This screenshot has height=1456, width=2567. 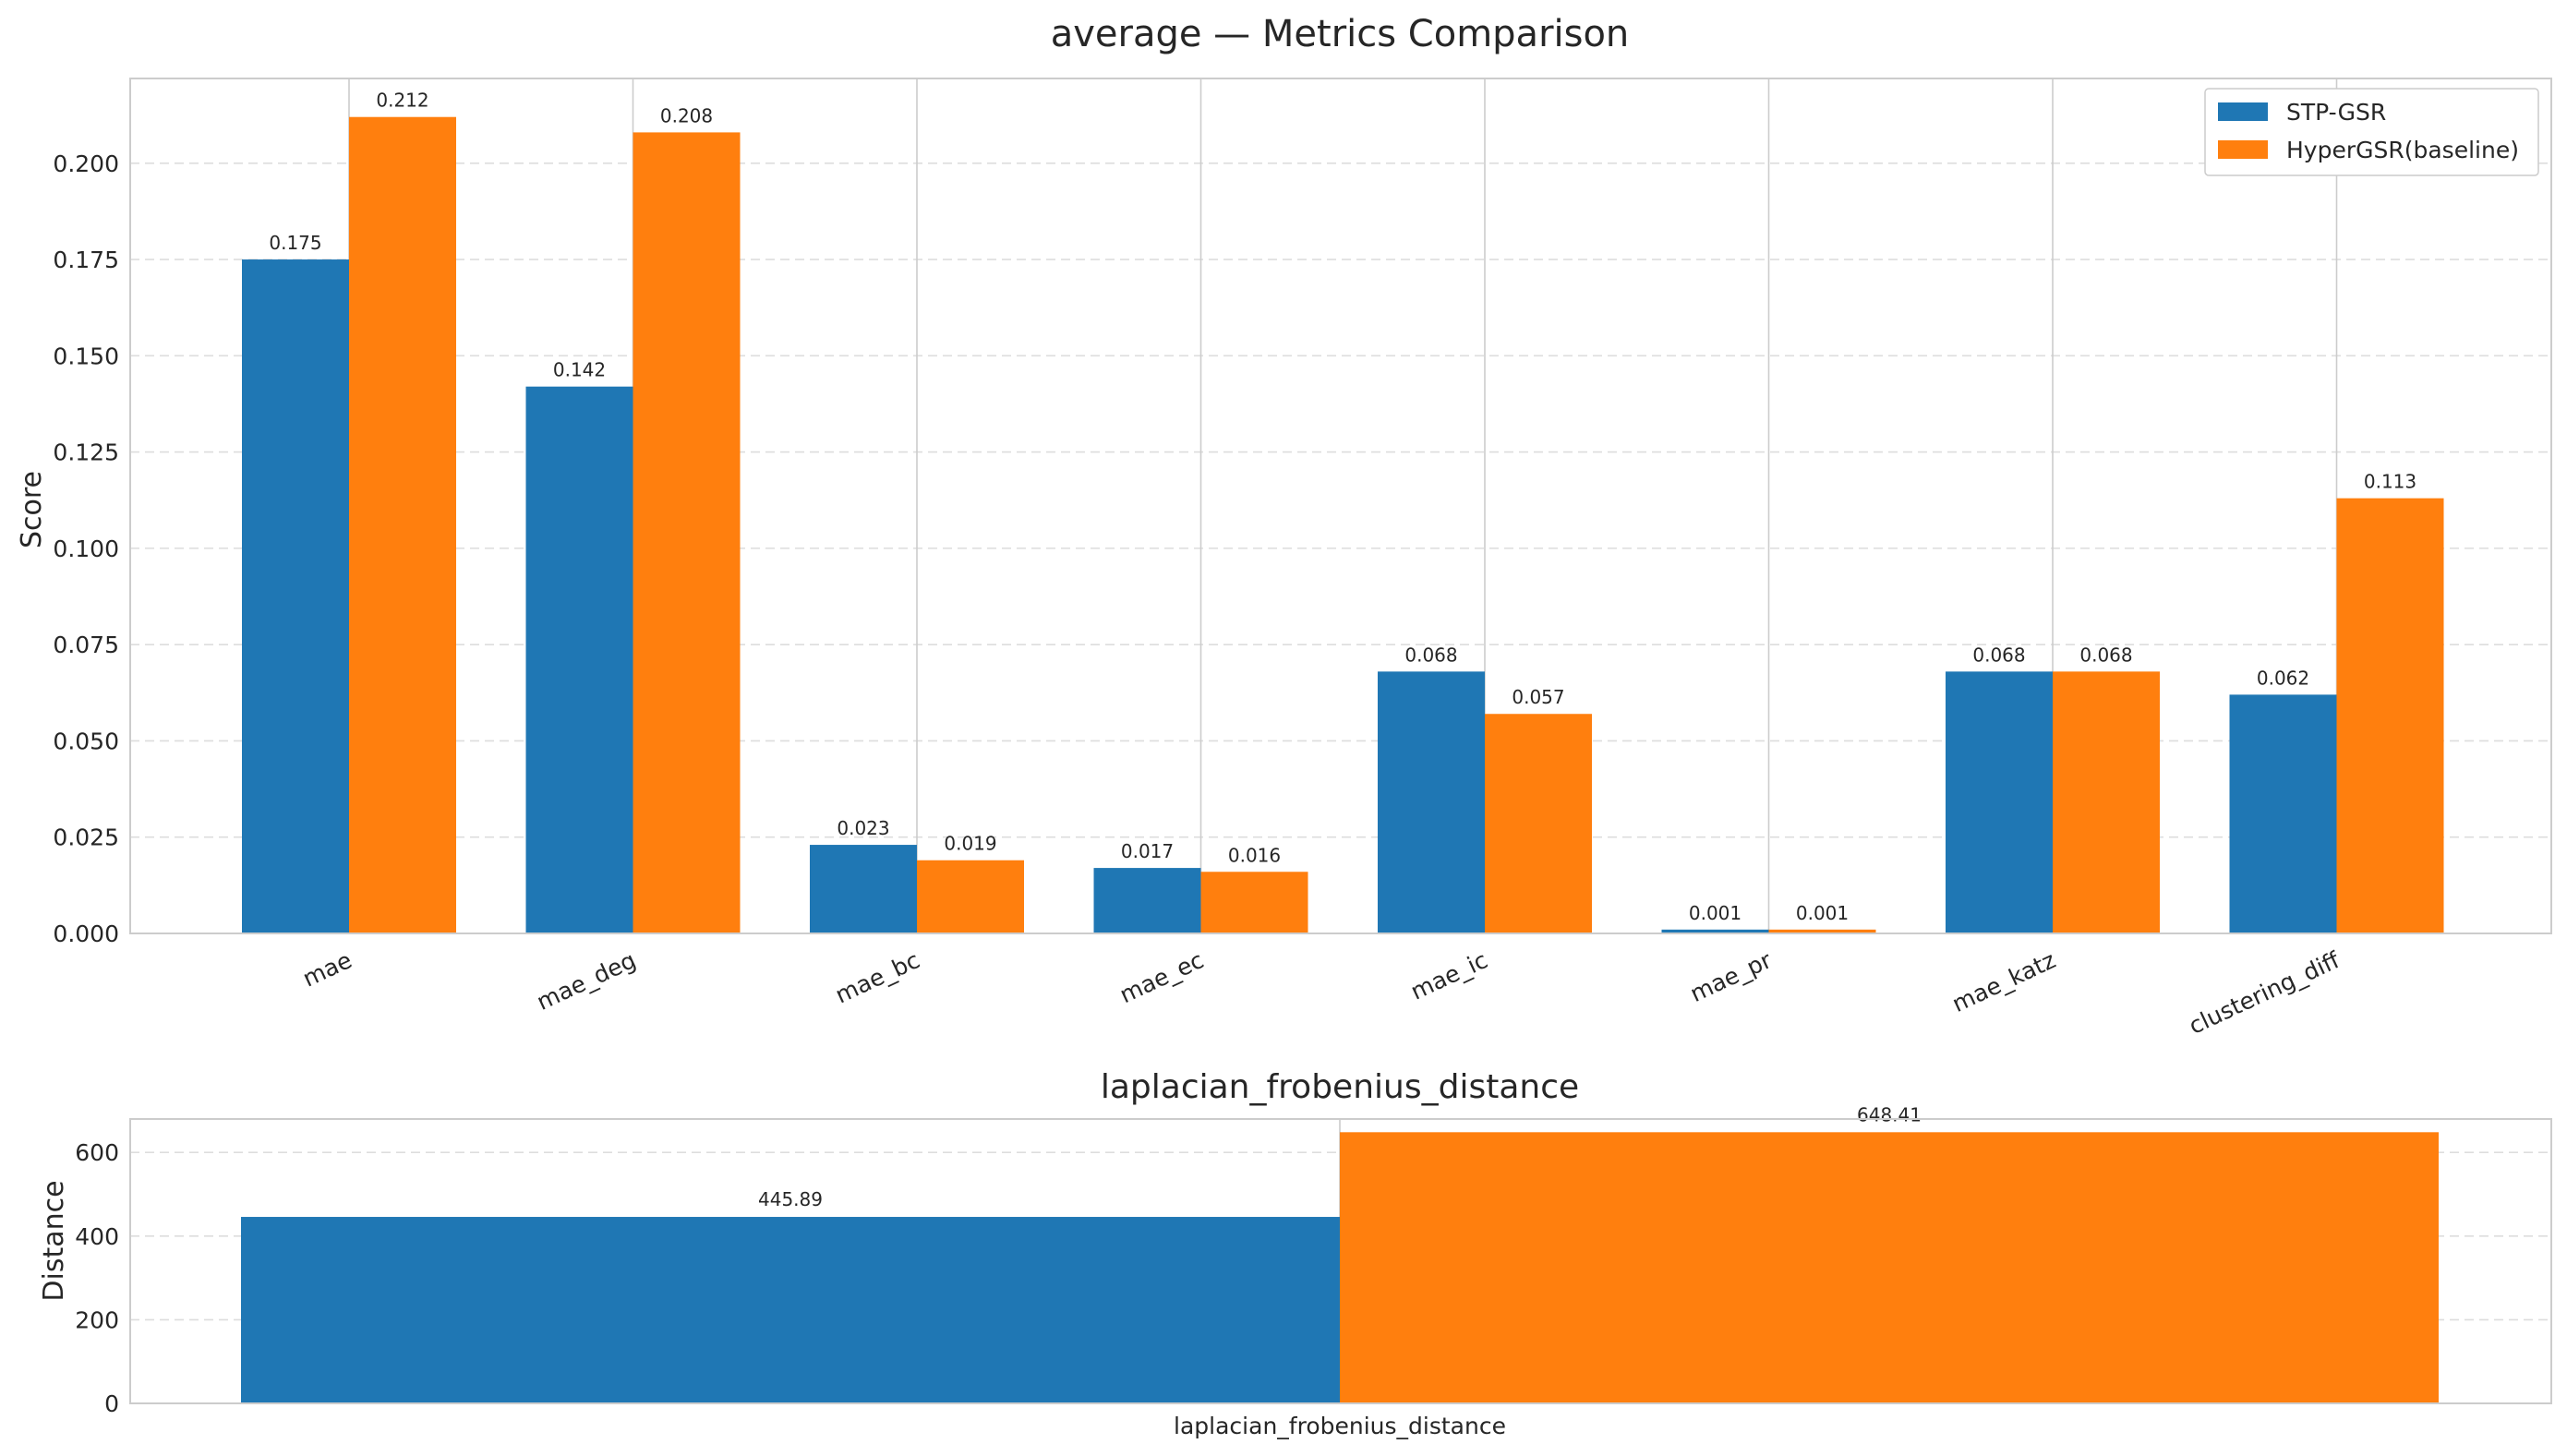 I want to click on legend: STP-GSR HyperGSR(baseline), so click(x=2371, y=132).